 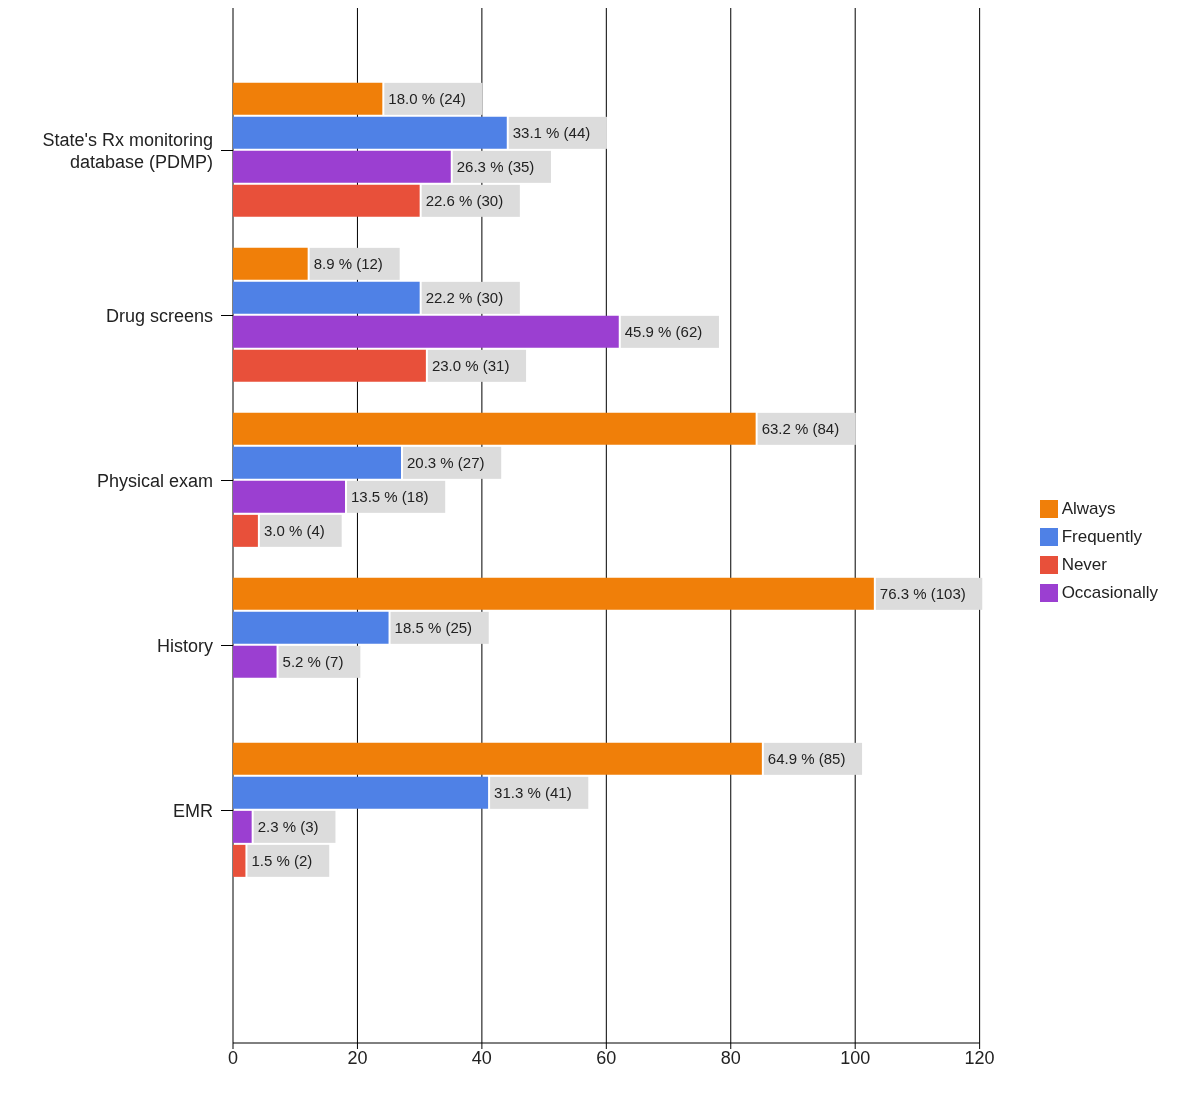 I want to click on data-label: 3.0 % (4), so click(x=294, y=531).